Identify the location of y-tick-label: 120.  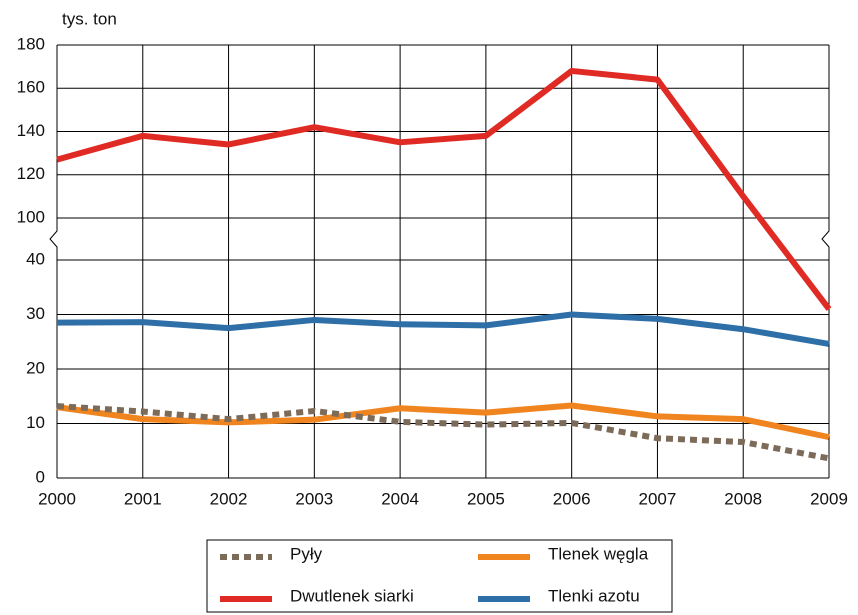
(31, 173).